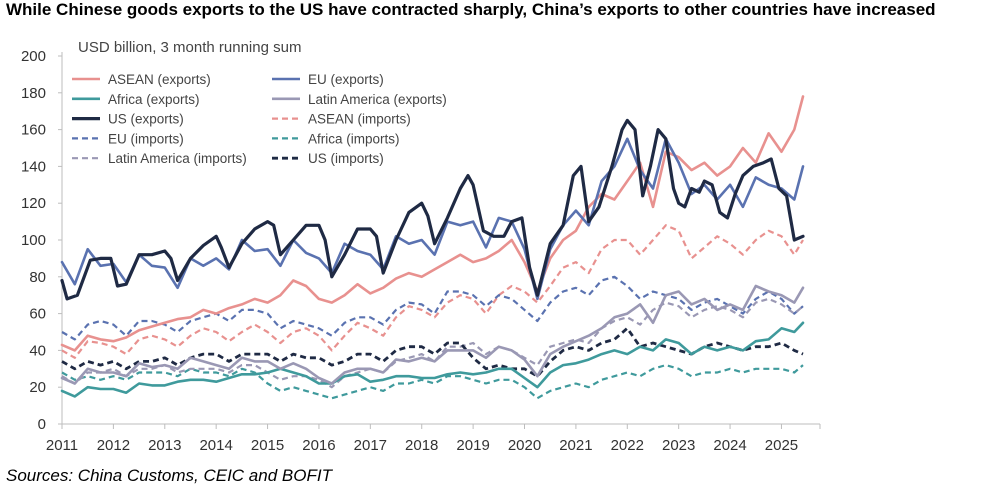 The width and height of the screenshot is (1000, 490). I want to click on x-tick-label: 2013, so click(164, 445).